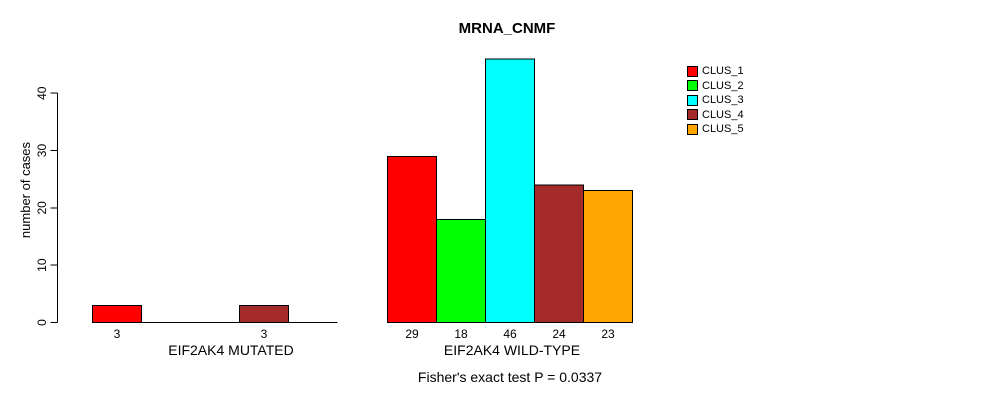 The height and width of the screenshot is (400, 990). Describe the element at coordinates (42, 93) in the screenshot. I see `y-tick-label: 40` at that location.